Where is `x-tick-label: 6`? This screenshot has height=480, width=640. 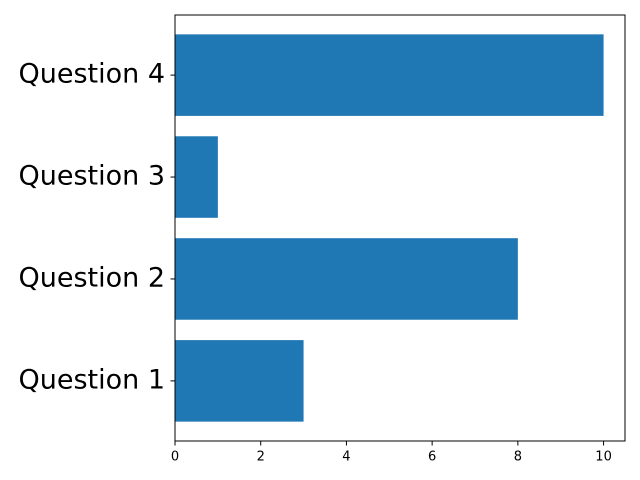 x-tick-label: 6 is located at coordinates (432, 457).